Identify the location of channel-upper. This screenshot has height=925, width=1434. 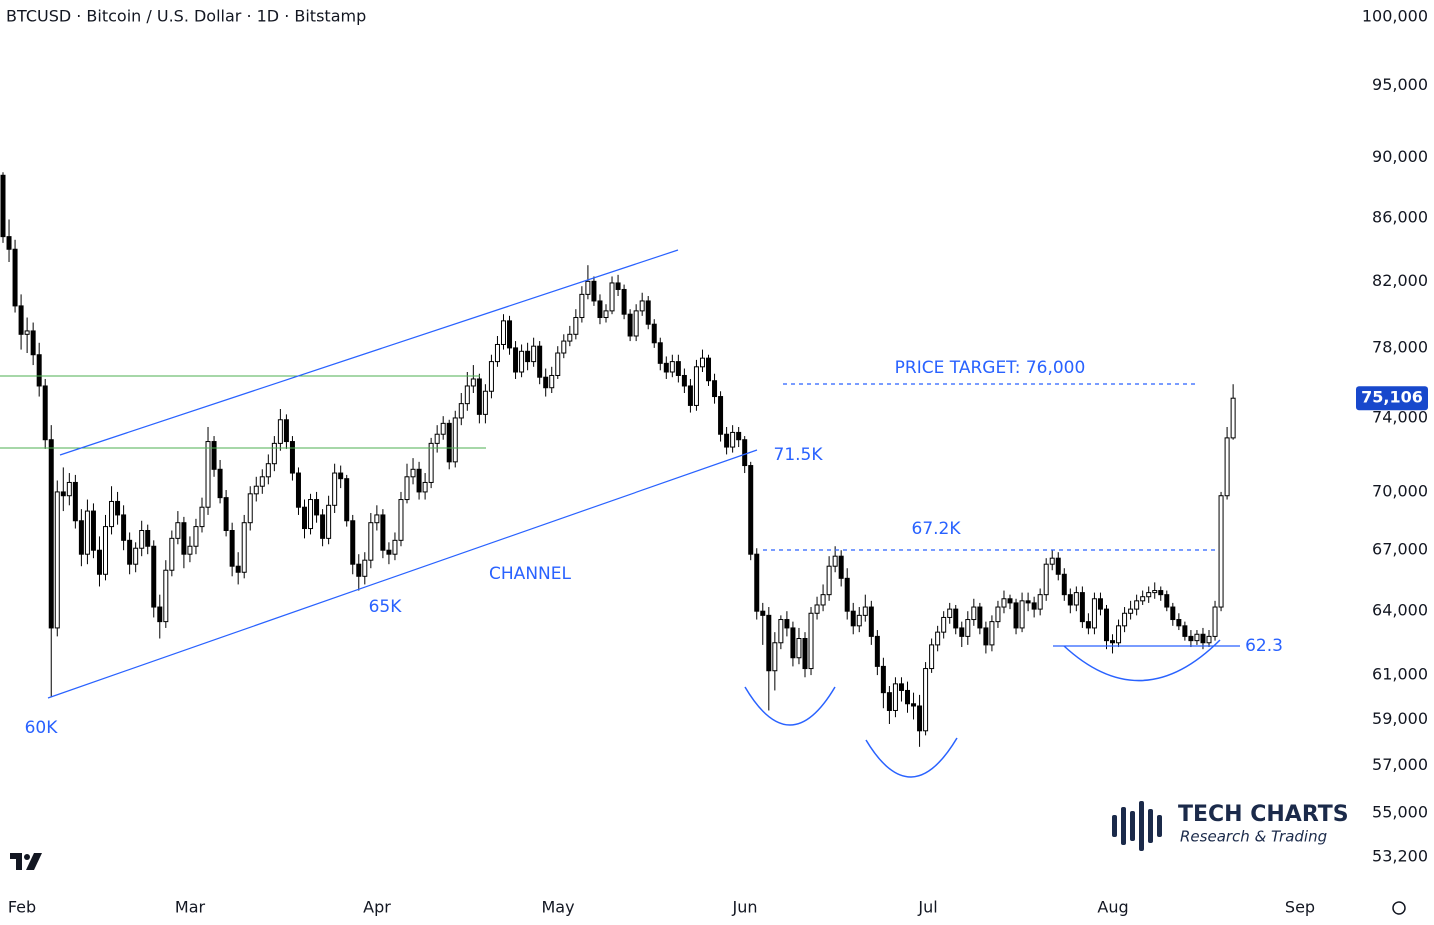
(369, 352).